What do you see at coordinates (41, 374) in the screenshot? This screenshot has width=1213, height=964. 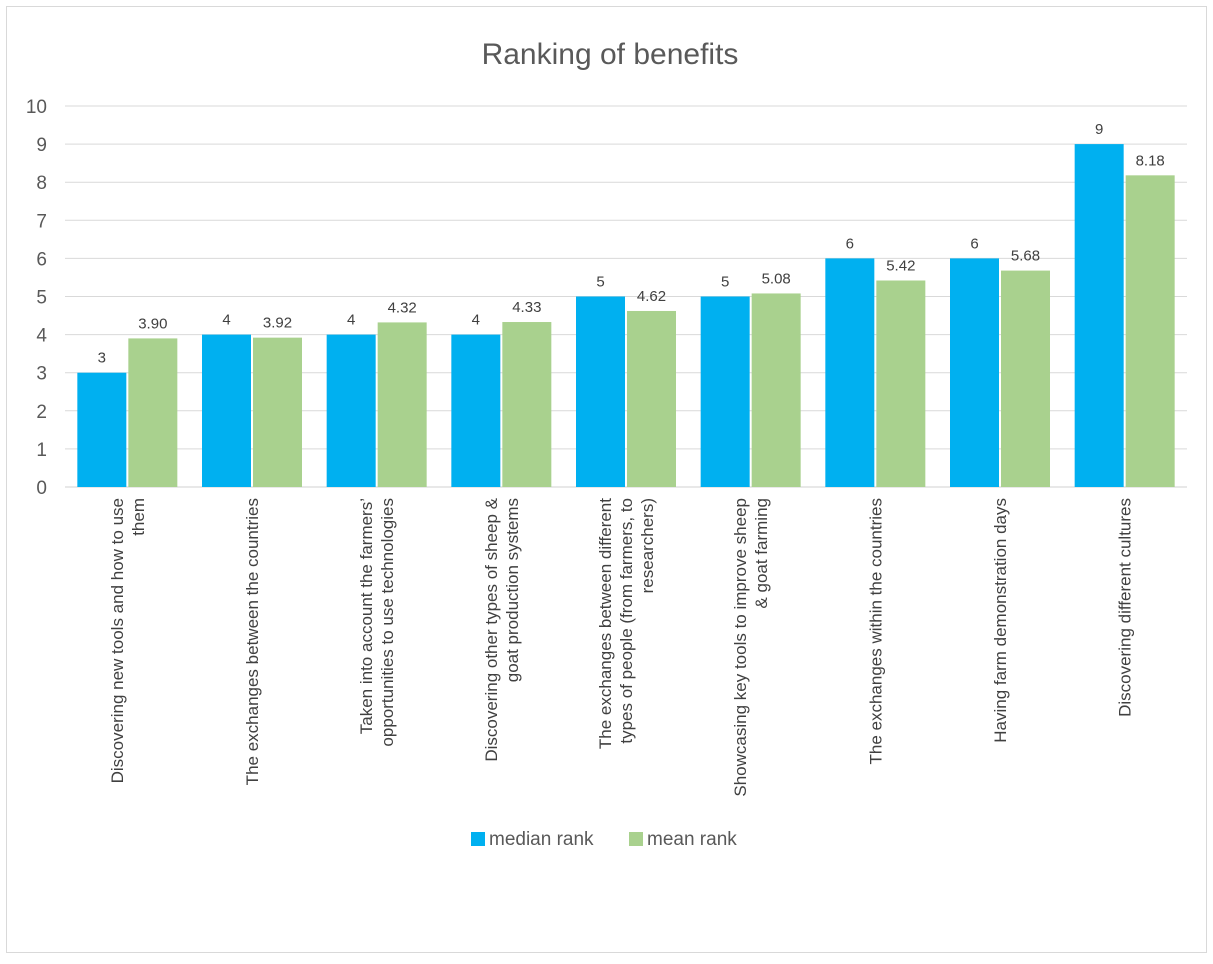 I see `y-tick-label: 3` at bounding box center [41, 374].